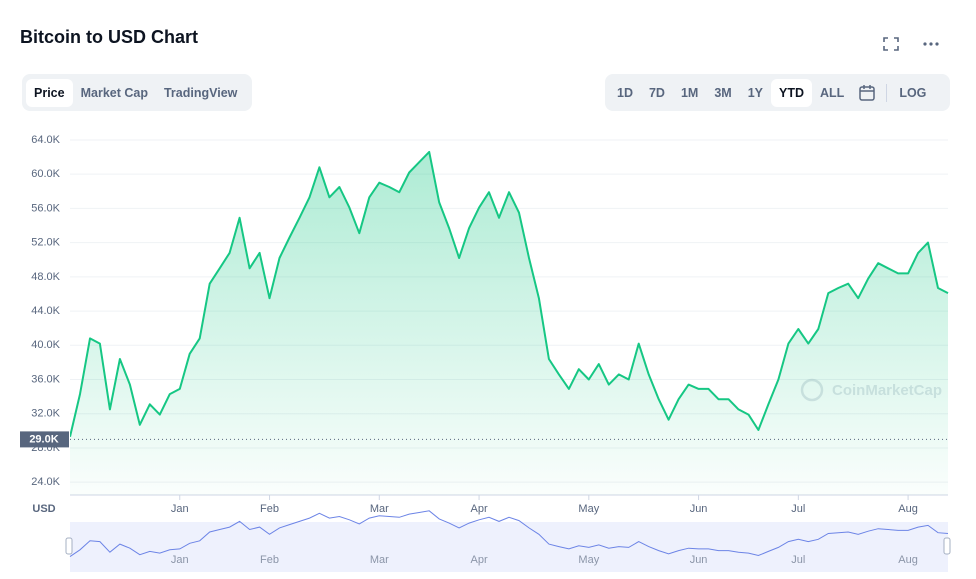 The width and height of the screenshot is (976, 579). Describe the element at coordinates (114, 92) in the screenshot. I see `tab: Market Cap` at that location.